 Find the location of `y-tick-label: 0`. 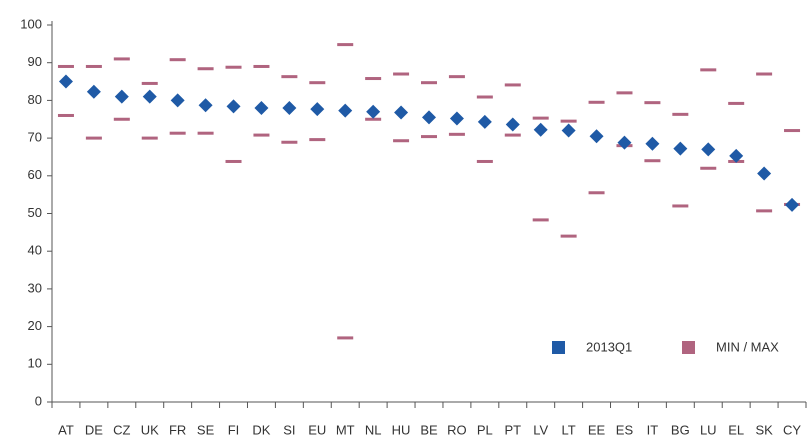

y-tick-label: 0 is located at coordinates (38, 400).